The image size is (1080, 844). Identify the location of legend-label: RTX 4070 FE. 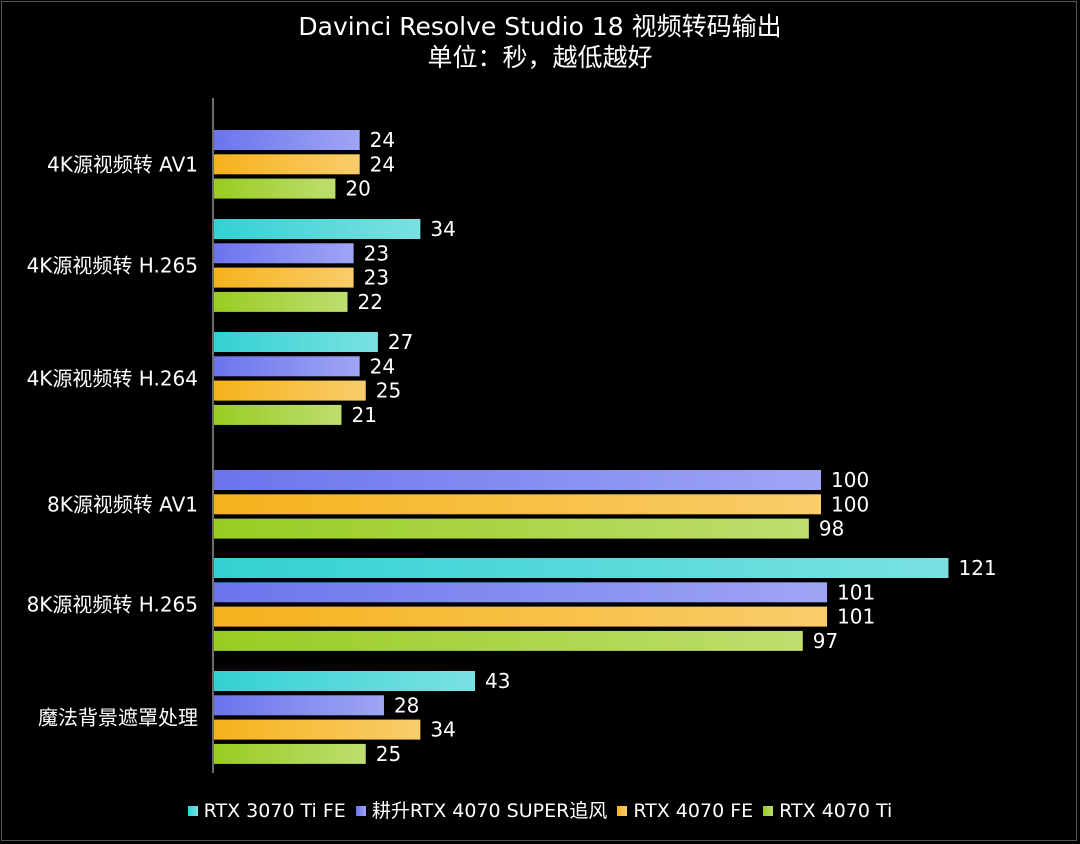
(693, 811).